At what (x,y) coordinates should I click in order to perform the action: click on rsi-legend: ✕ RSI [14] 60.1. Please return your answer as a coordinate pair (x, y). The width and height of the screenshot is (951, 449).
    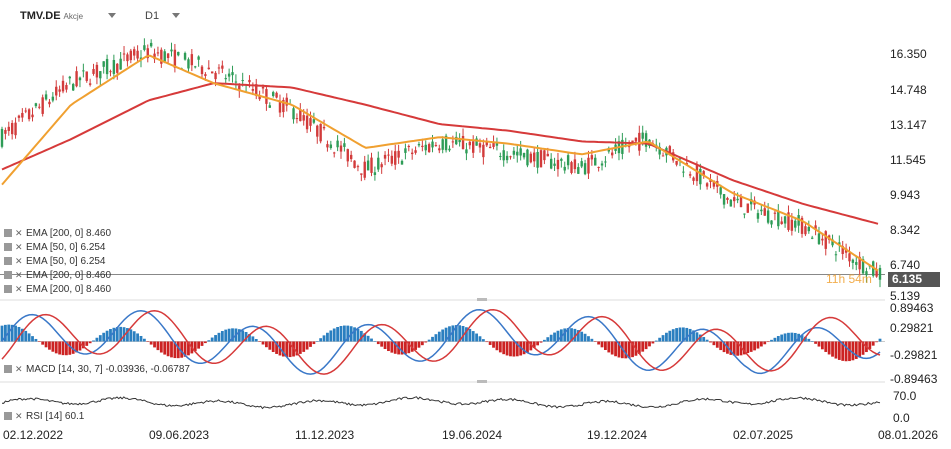
    Looking at the image, I should click on (44, 416).